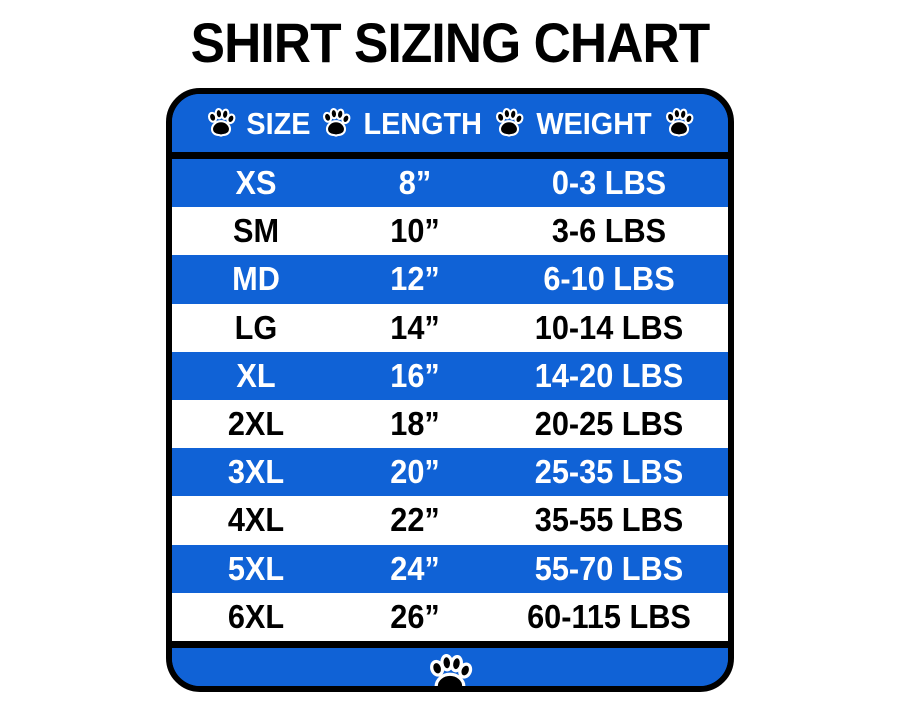  Describe the element at coordinates (415, 424) in the screenshot. I see `cell-length: 18”` at that location.